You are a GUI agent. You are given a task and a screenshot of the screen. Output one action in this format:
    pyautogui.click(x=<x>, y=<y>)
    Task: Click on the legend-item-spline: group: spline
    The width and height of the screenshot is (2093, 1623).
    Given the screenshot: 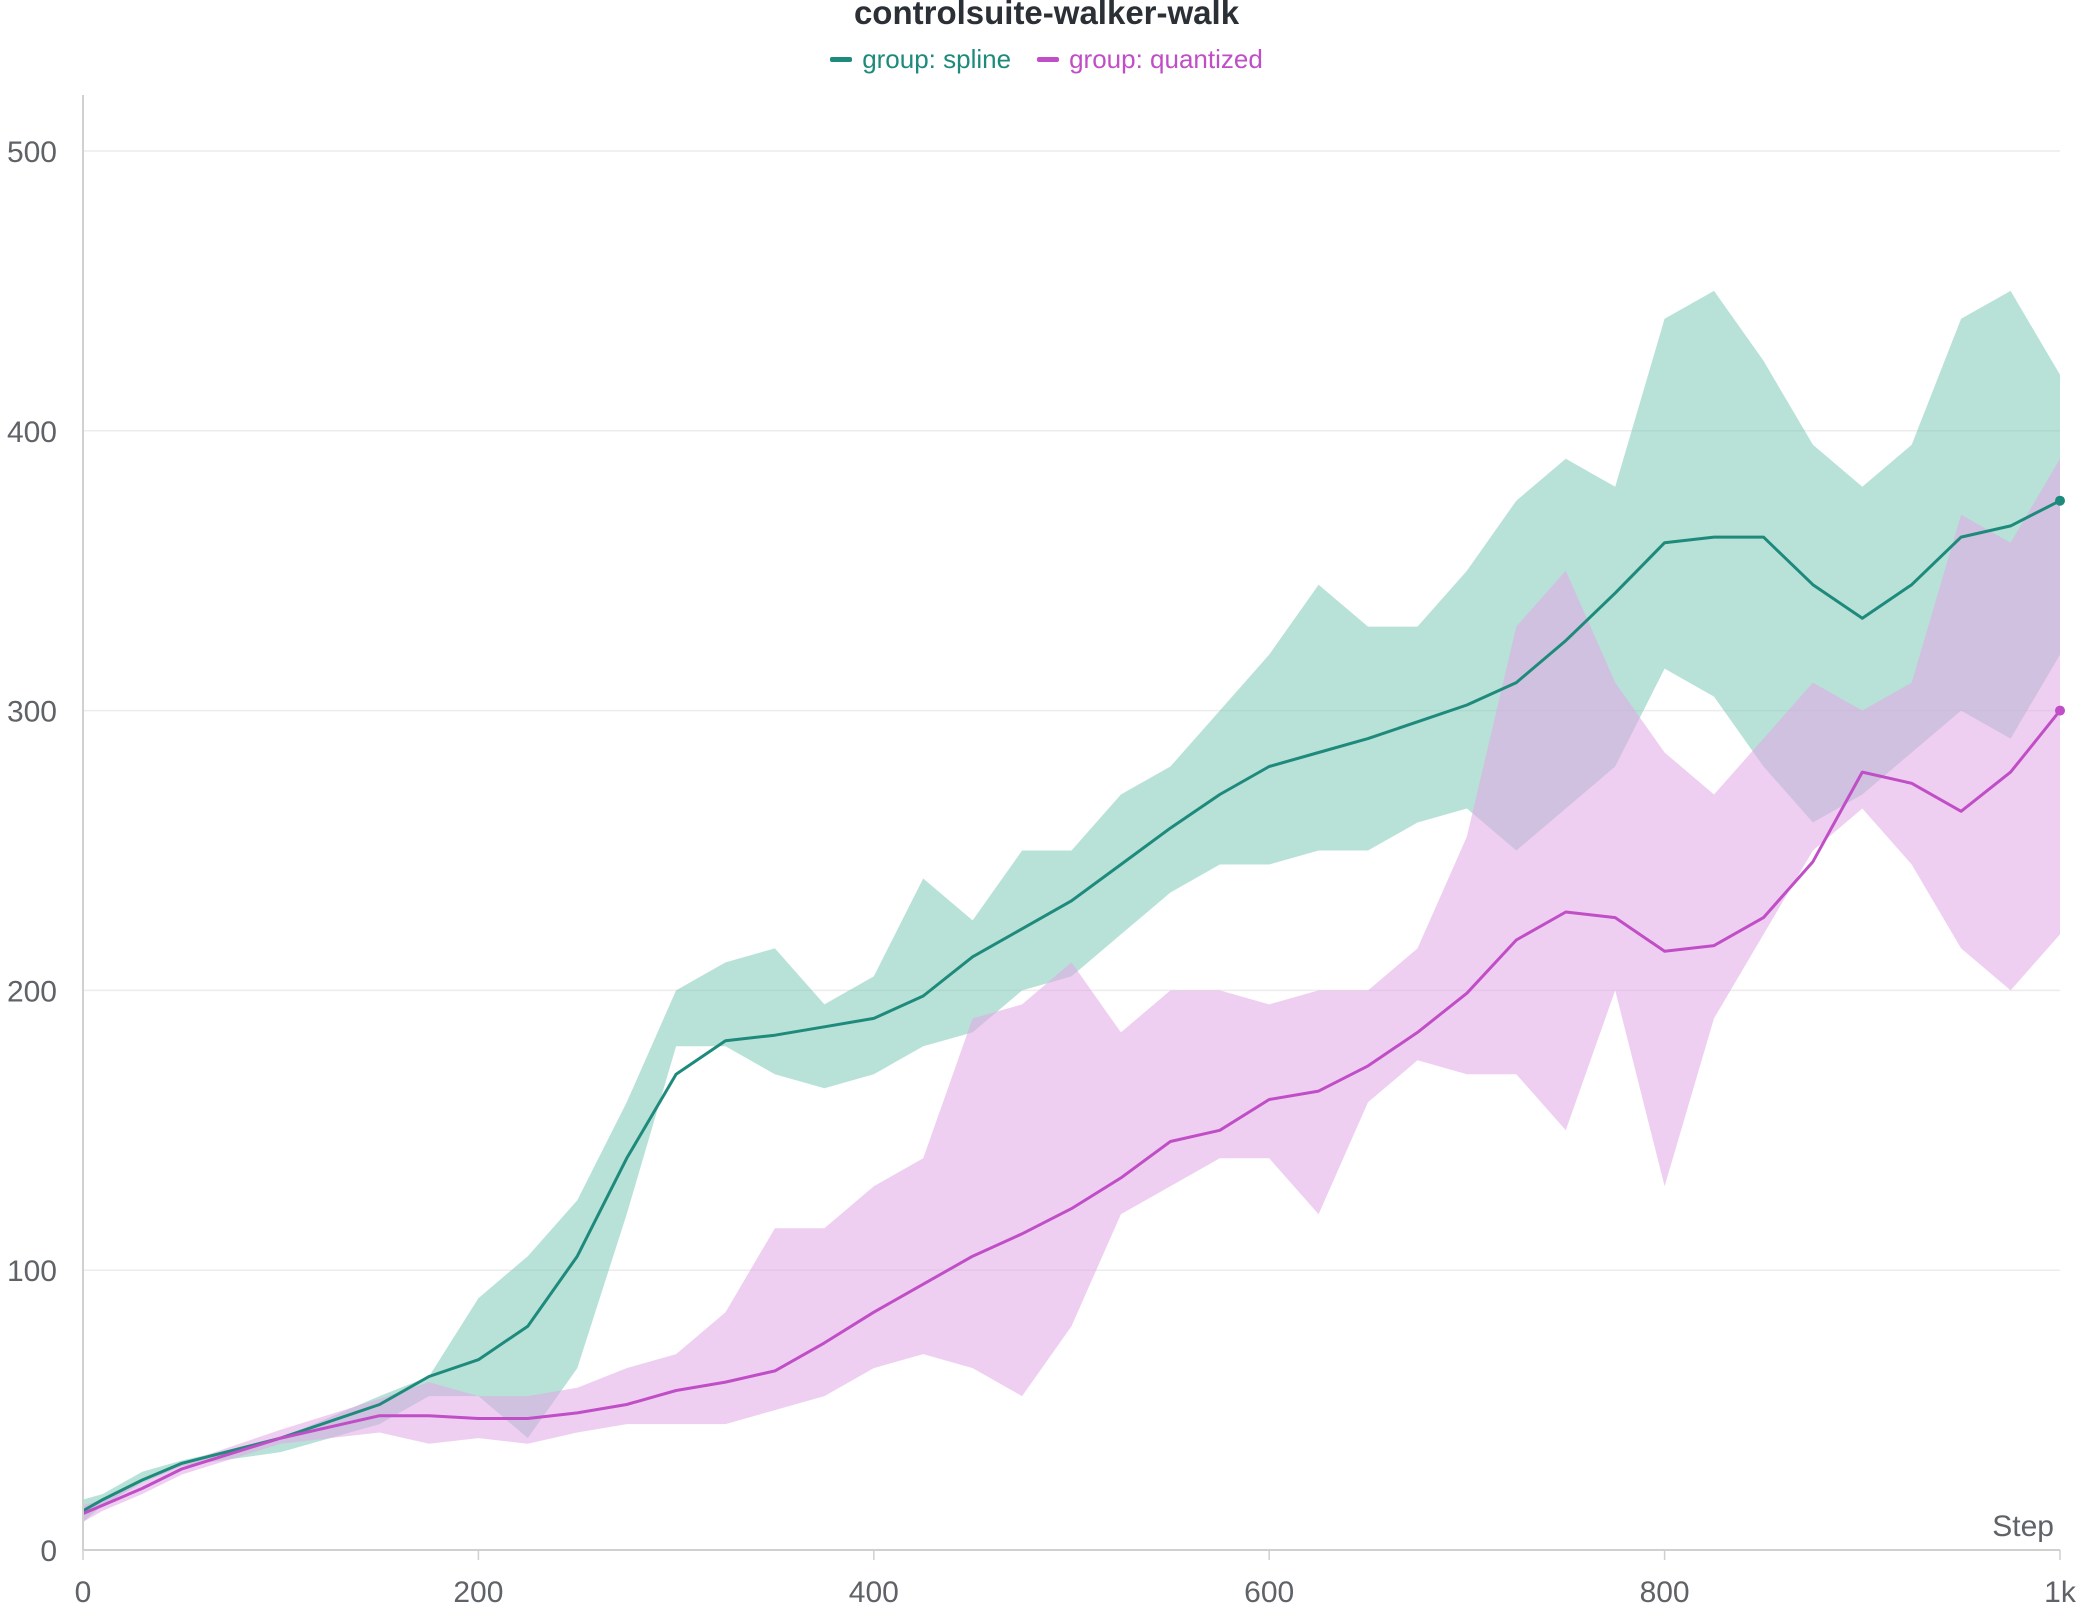 What is the action you would take?
    pyautogui.click(x=920, y=59)
    